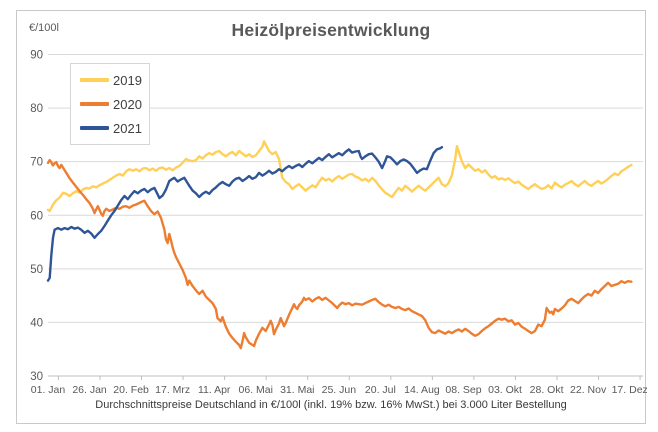  What do you see at coordinates (127, 104) in the screenshot?
I see `legend-label: 2020` at bounding box center [127, 104].